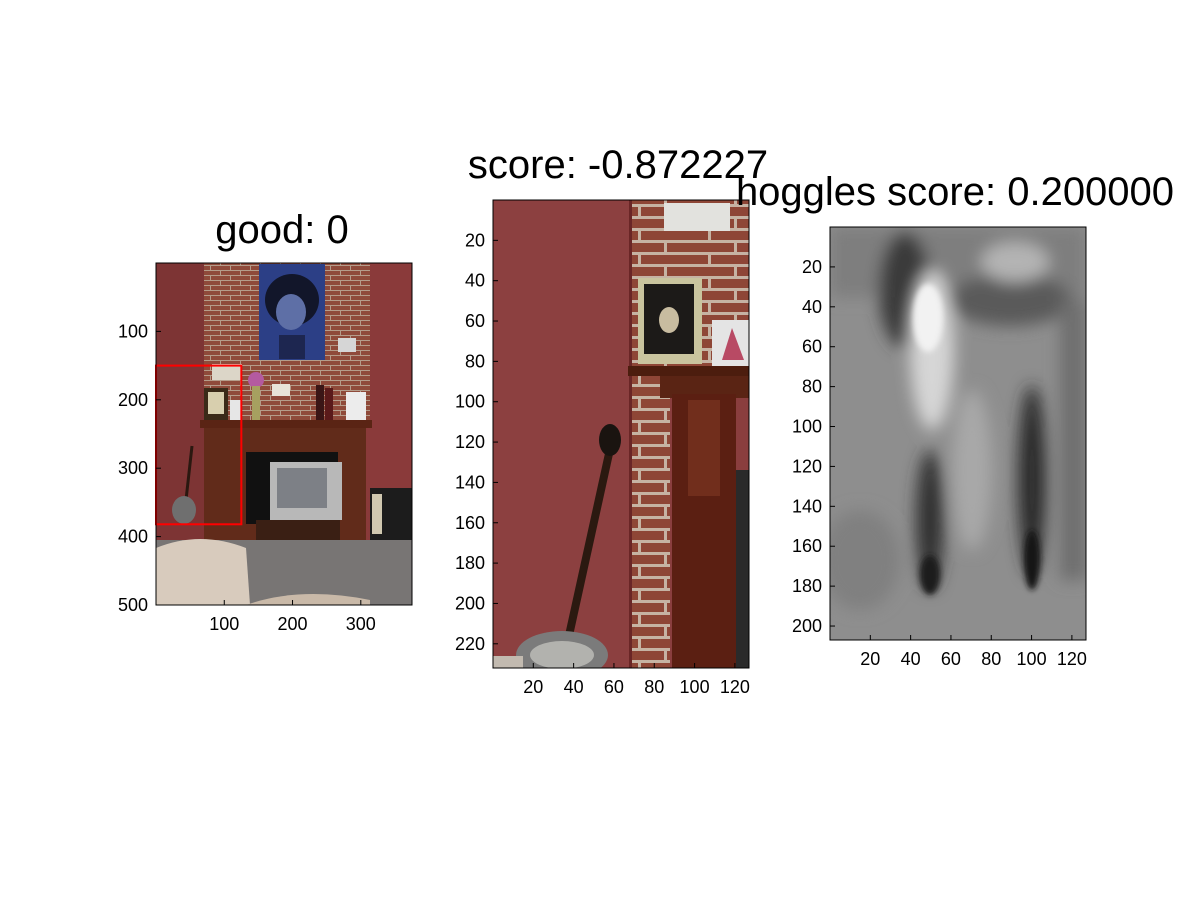 This screenshot has width=1200, height=900. What do you see at coordinates (293, 624) in the screenshot?
I see `x-tick-label: 200` at bounding box center [293, 624].